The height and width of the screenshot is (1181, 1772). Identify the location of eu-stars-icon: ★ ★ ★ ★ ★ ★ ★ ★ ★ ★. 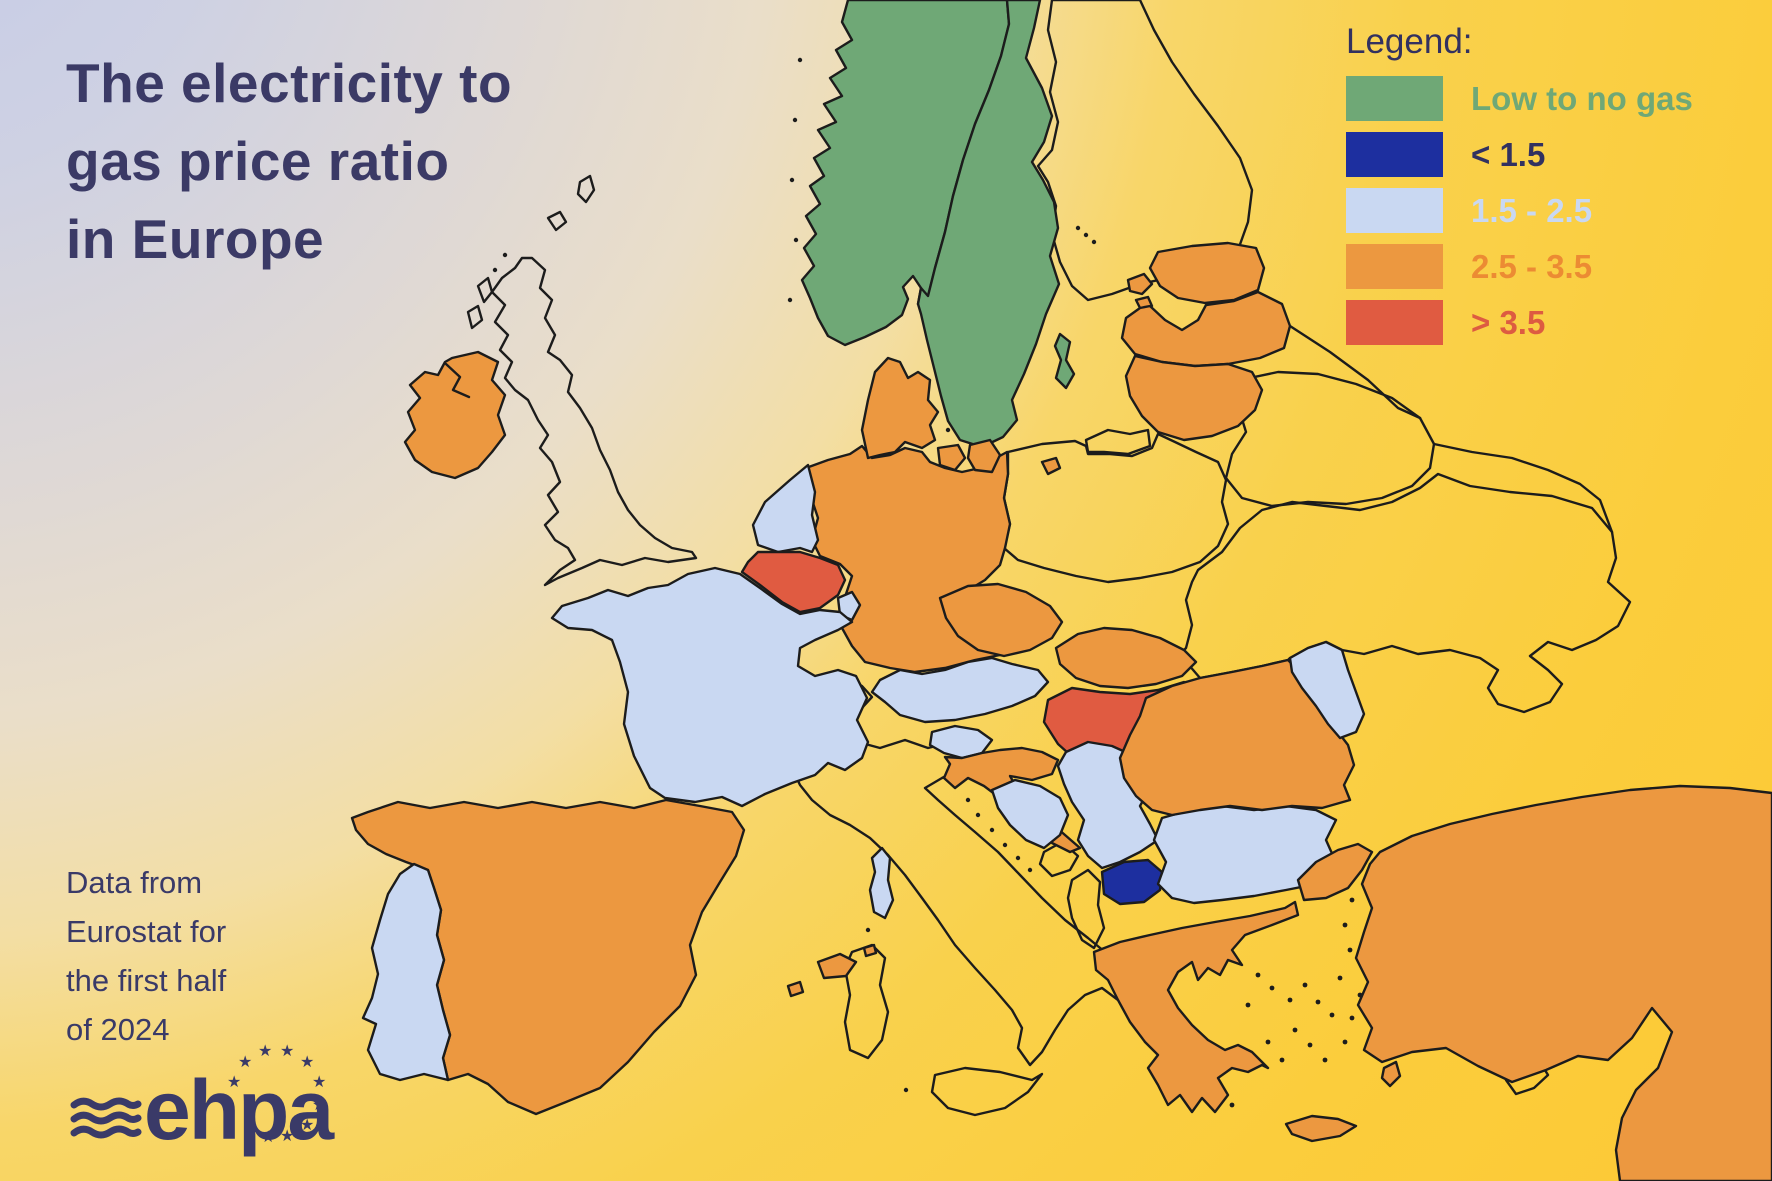
(277, 1094).